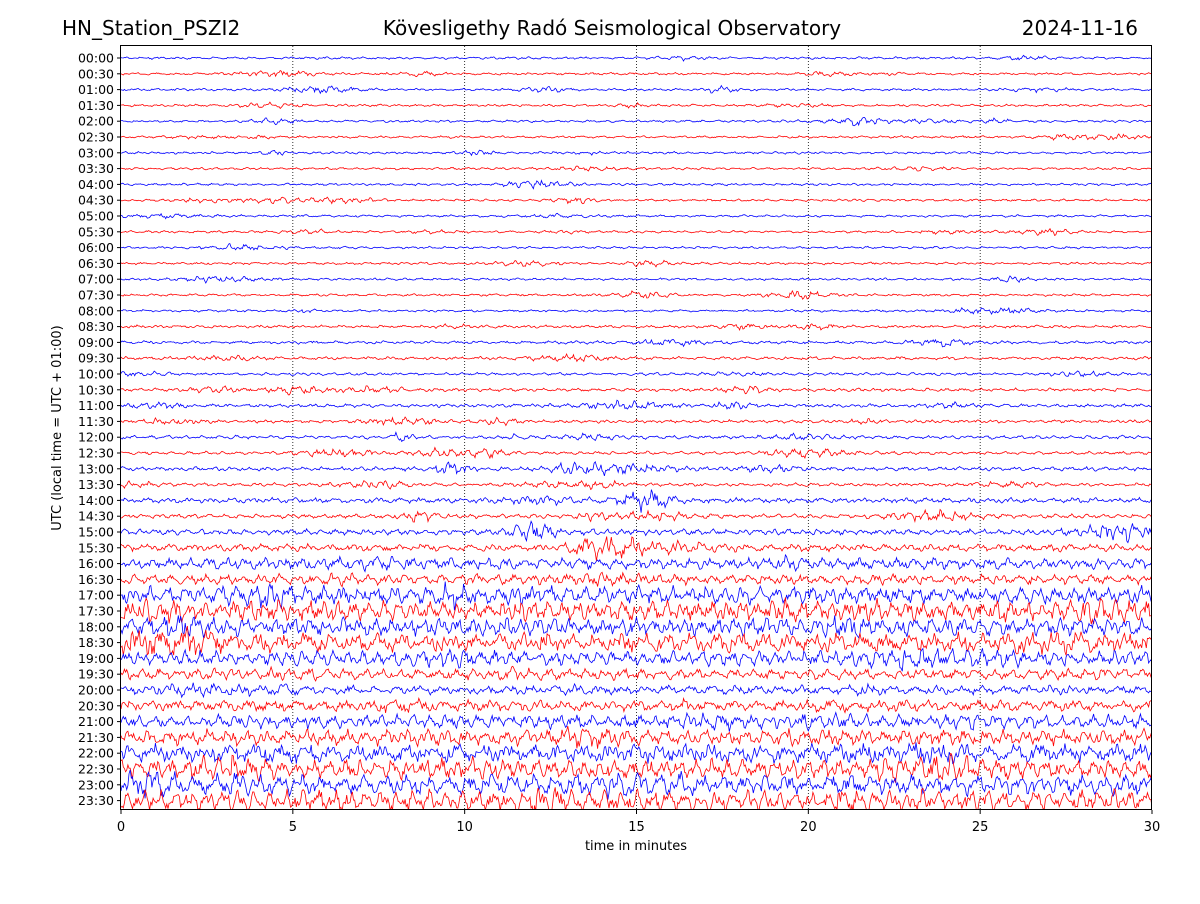 The height and width of the screenshot is (904, 1200). I want to click on y-tick-label-01:30: 01:30, so click(96, 105).